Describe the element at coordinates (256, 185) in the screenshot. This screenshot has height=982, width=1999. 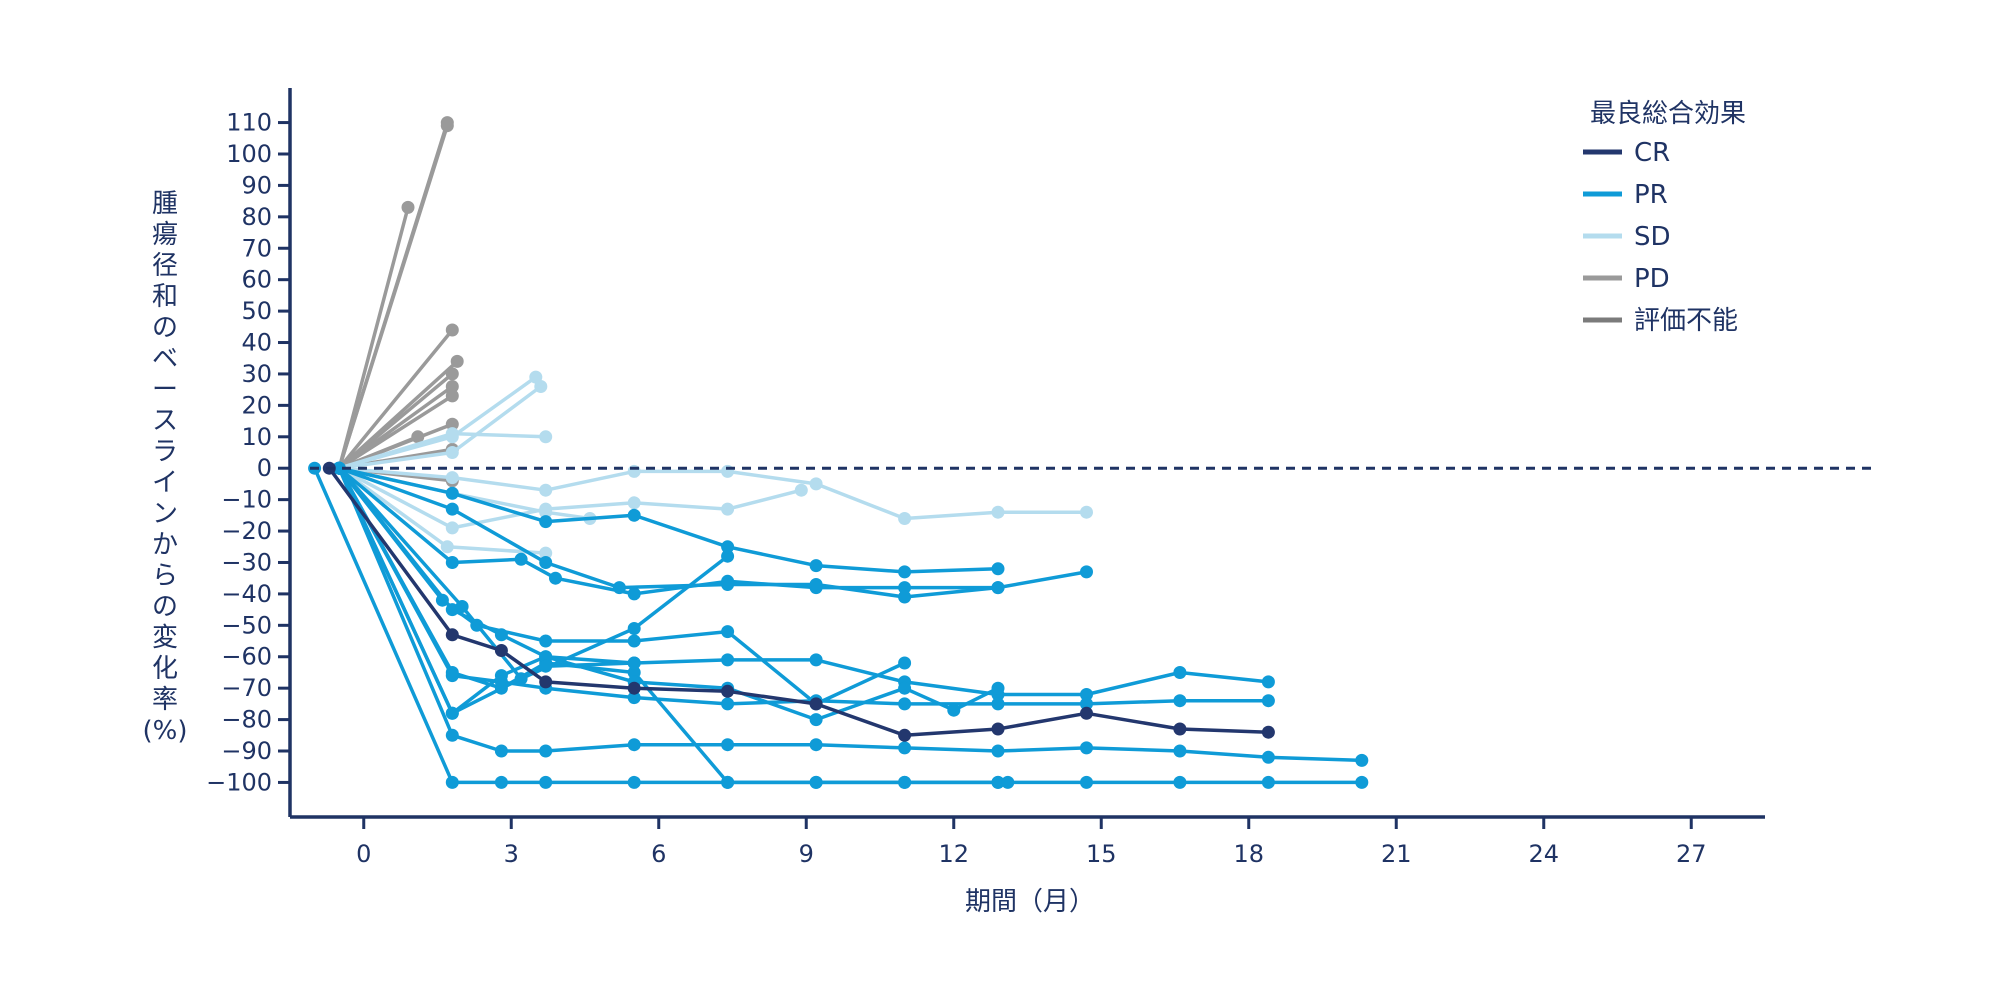
I see `y-tick-label: 90` at that location.